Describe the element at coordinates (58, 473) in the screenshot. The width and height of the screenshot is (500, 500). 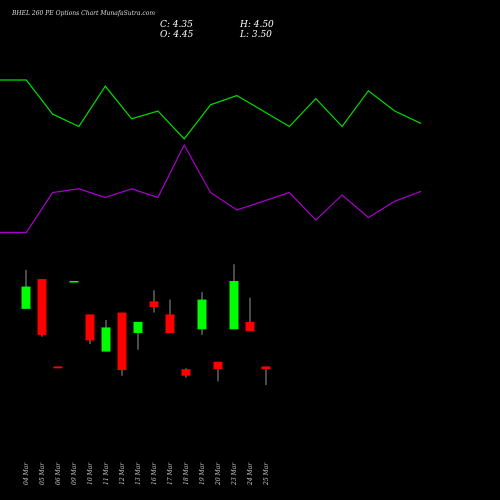
I see `x-tick-label: 06 Mar` at that location.